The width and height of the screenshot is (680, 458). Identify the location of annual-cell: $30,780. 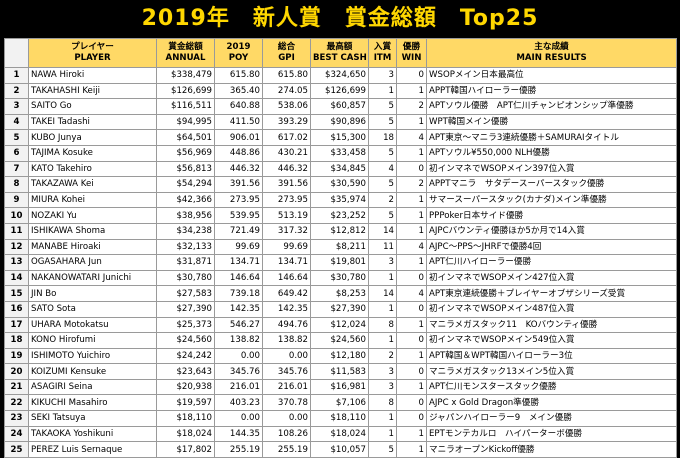
(185, 278).